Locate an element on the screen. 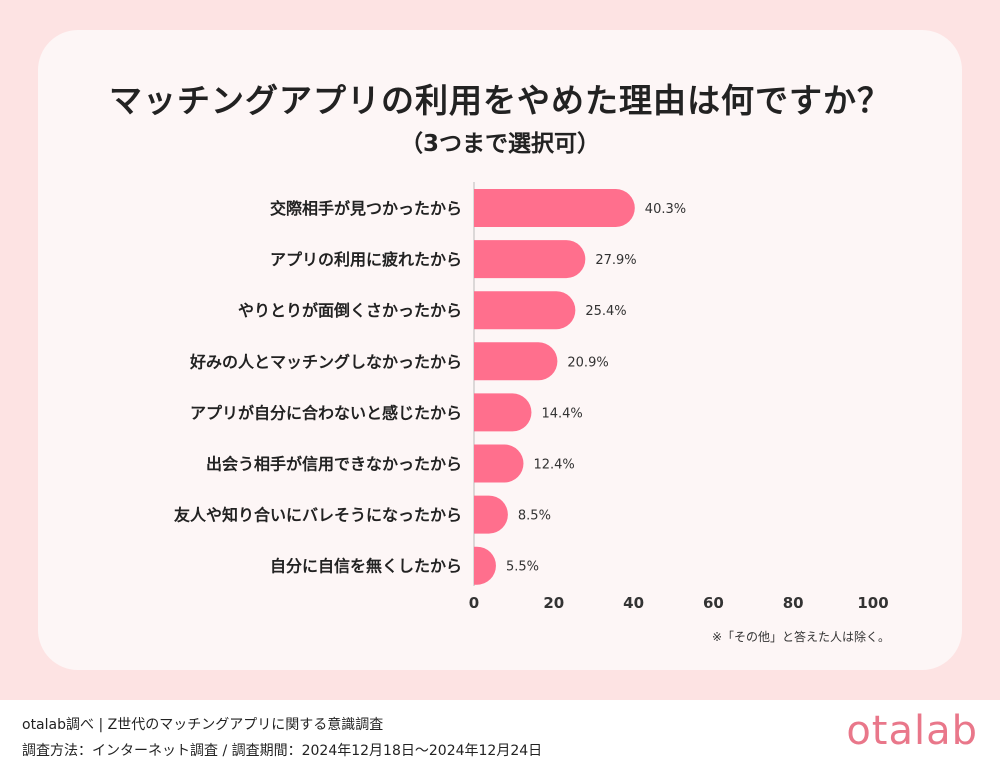 This screenshot has width=1000, height=773. category-label: アプリの利用に疲れたから is located at coordinates (366, 259).